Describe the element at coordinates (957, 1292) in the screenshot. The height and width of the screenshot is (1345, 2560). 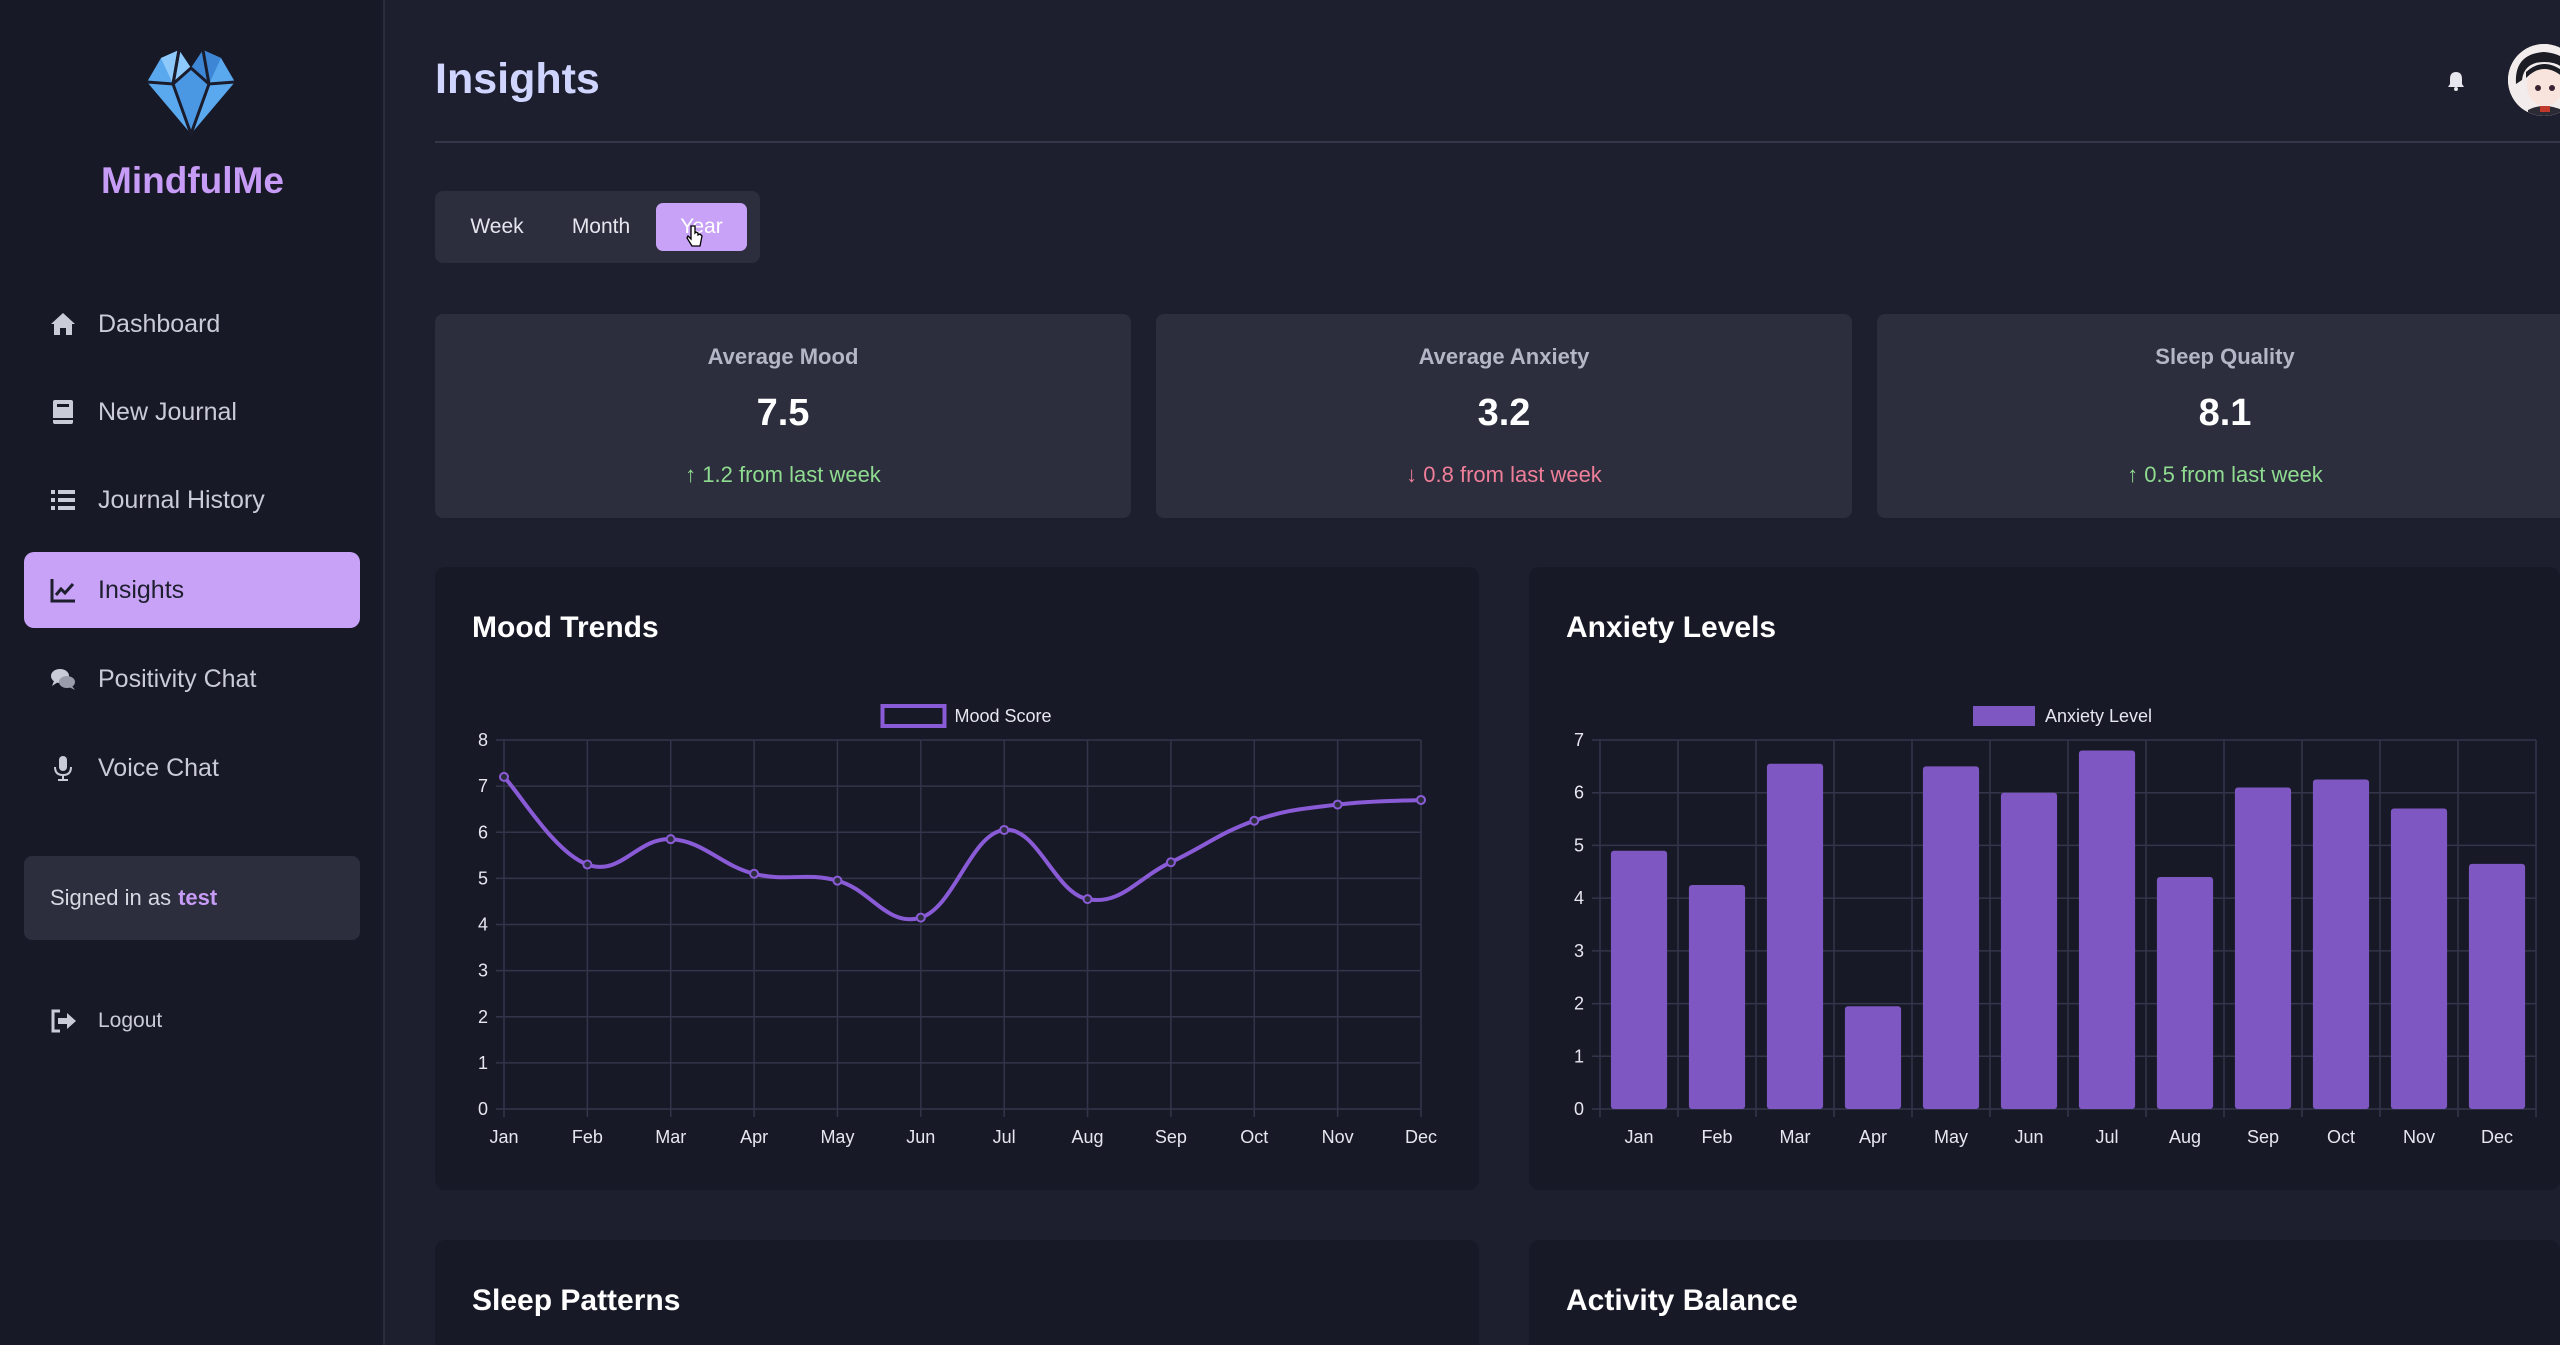
I see `sleep-patterns-card: Sleep Patterns` at that location.